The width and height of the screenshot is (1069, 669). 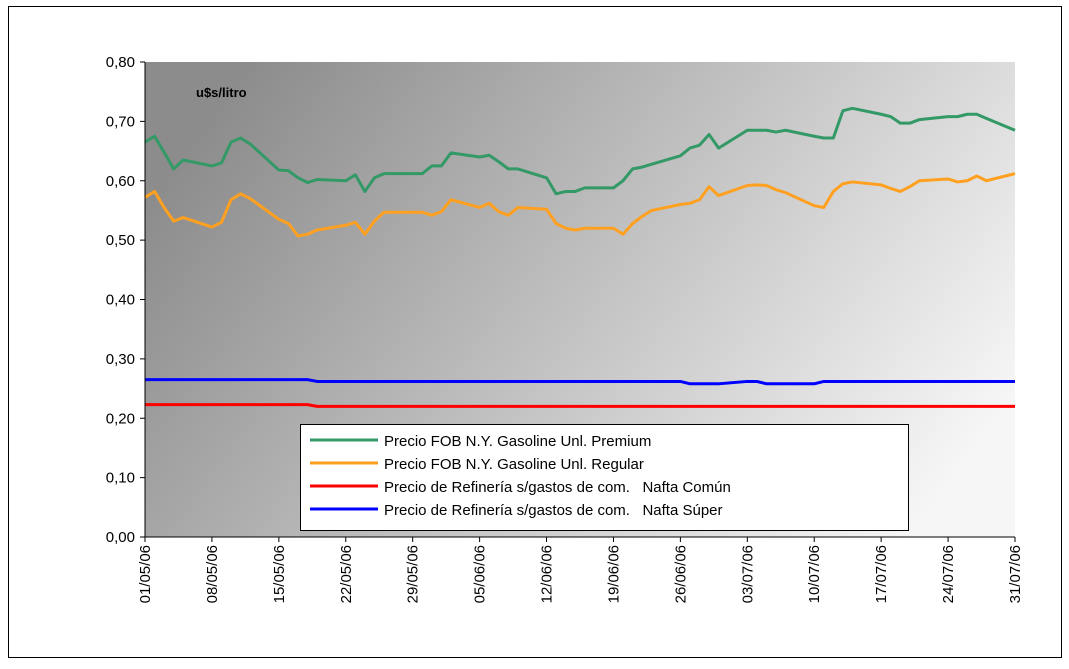 What do you see at coordinates (881, 574) in the screenshot?
I see `x-tick-label: 17/07/06` at bounding box center [881, 574].